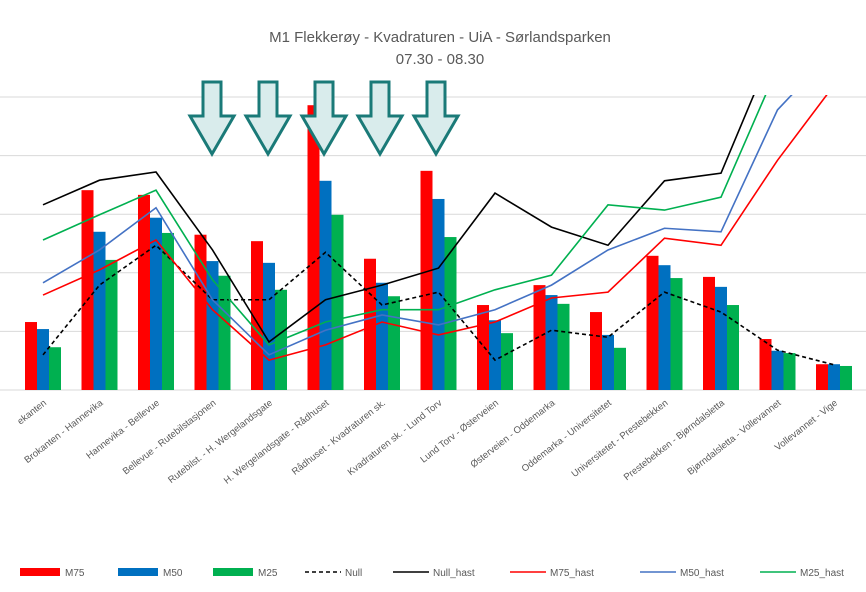 This screenshot has width=866, height=592. What do you see at coordinates (353, 573) in the screenshot?
I see `legend-label: Null` at bounding box center [353, 573].